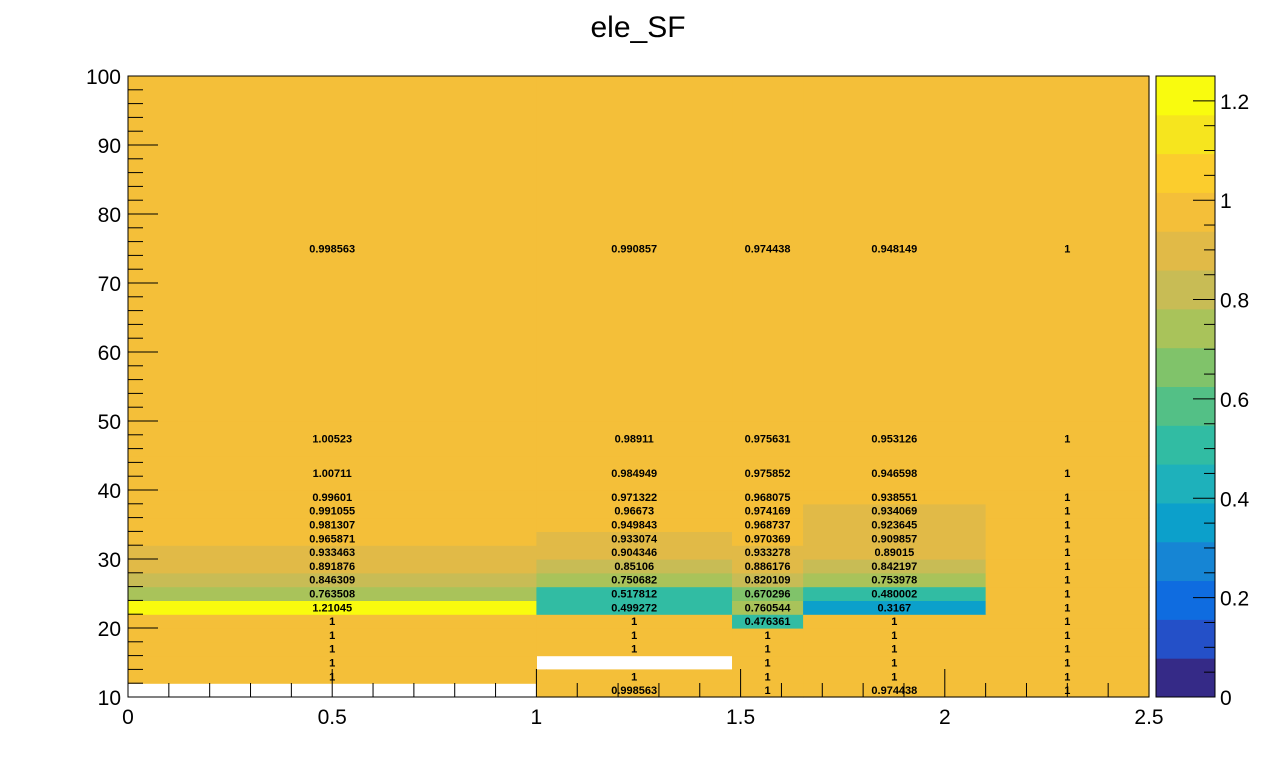 The image size is (1278, 775). What do you see at coordinates (1234, 102) in the screenshot?
I see `colorbar-tick-label: 1.2` at bounding box center [1234, 102].